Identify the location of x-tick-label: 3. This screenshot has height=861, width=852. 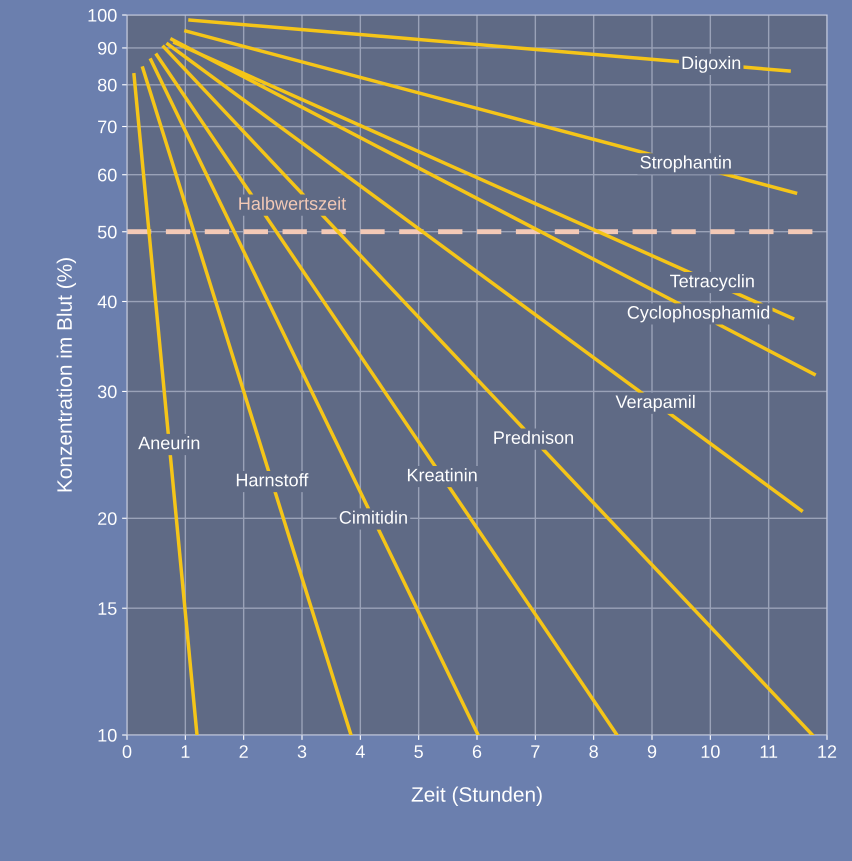
(302, 751).